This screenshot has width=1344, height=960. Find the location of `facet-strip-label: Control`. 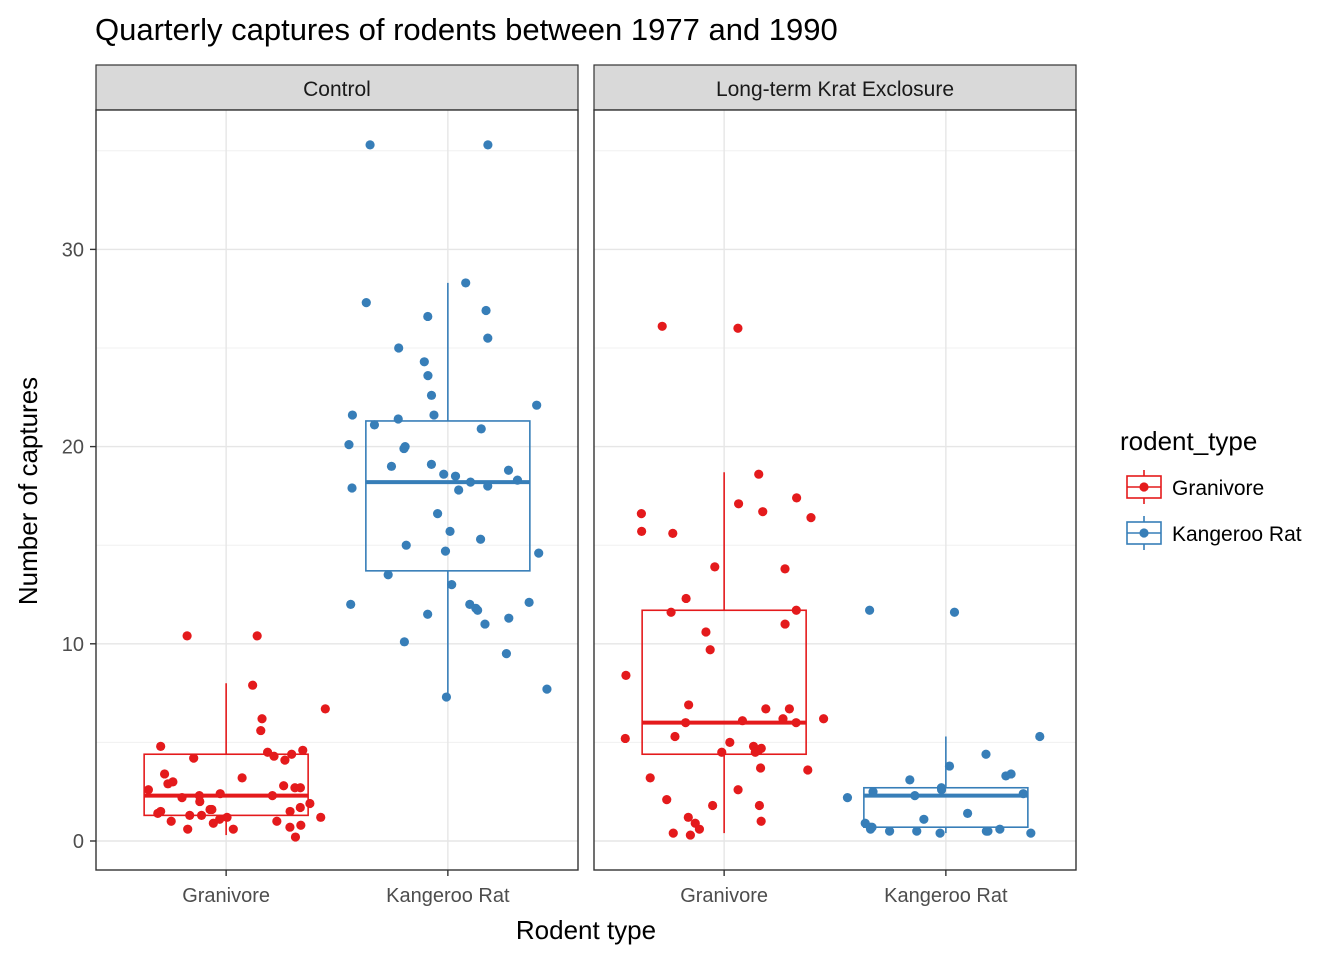

facet-strip-label: Control is located at coordinates (337, 89).